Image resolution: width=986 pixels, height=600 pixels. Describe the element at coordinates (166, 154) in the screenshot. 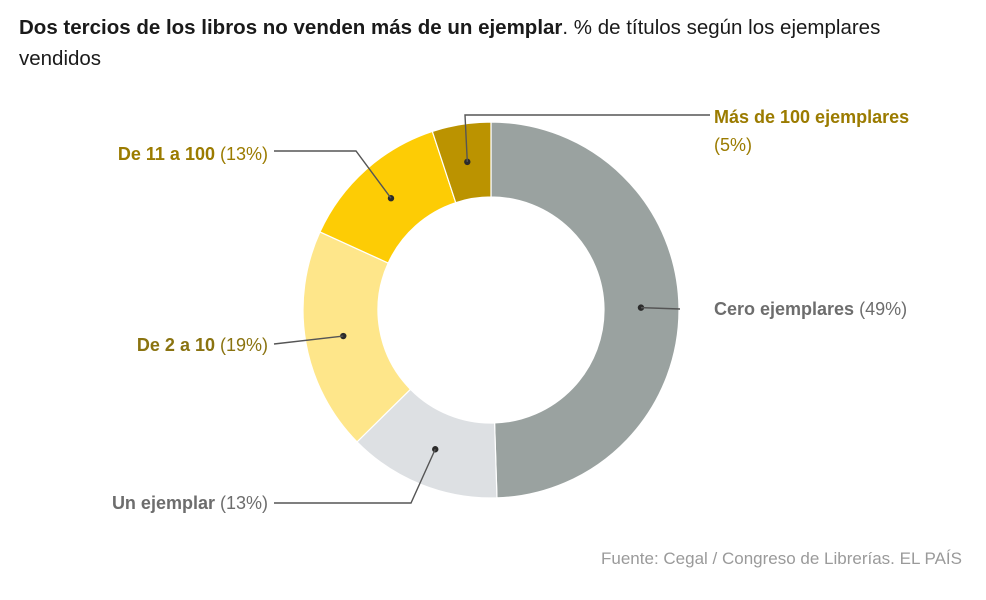

I see `label-name: De 11 a 100` at that location.